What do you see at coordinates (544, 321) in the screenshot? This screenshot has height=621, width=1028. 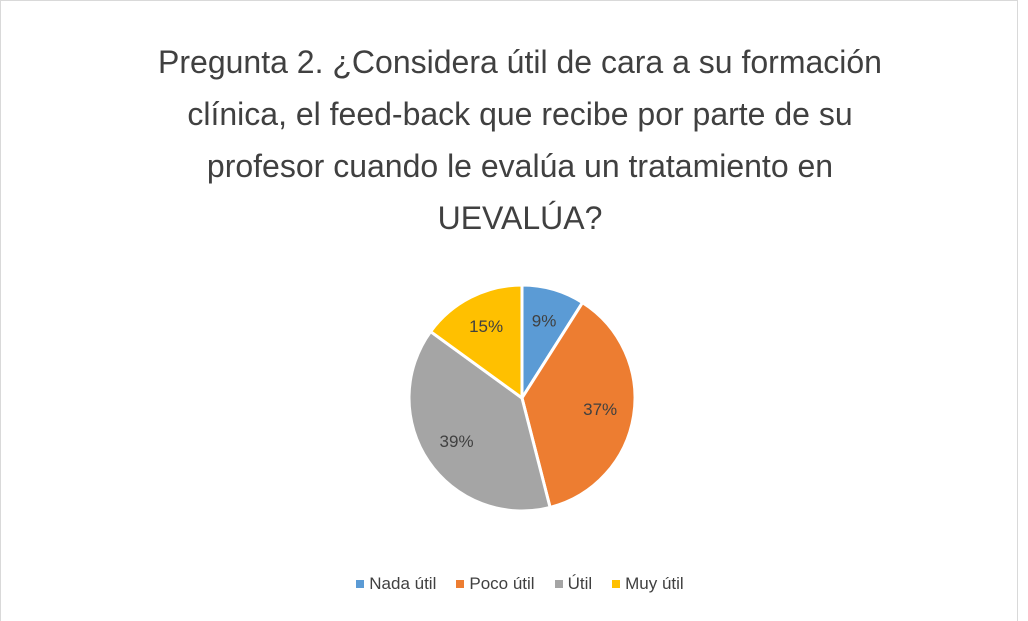 I see `data-label: 9%` at bounding box center [544, 321].